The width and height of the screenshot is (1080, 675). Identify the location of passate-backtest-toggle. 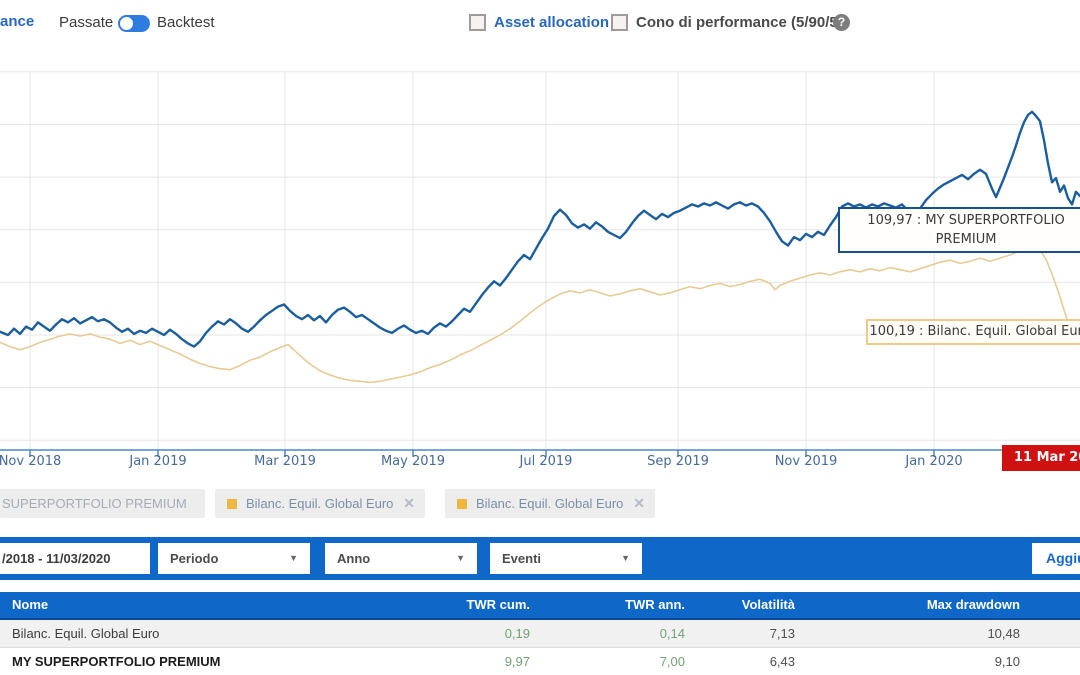
(134, 23).